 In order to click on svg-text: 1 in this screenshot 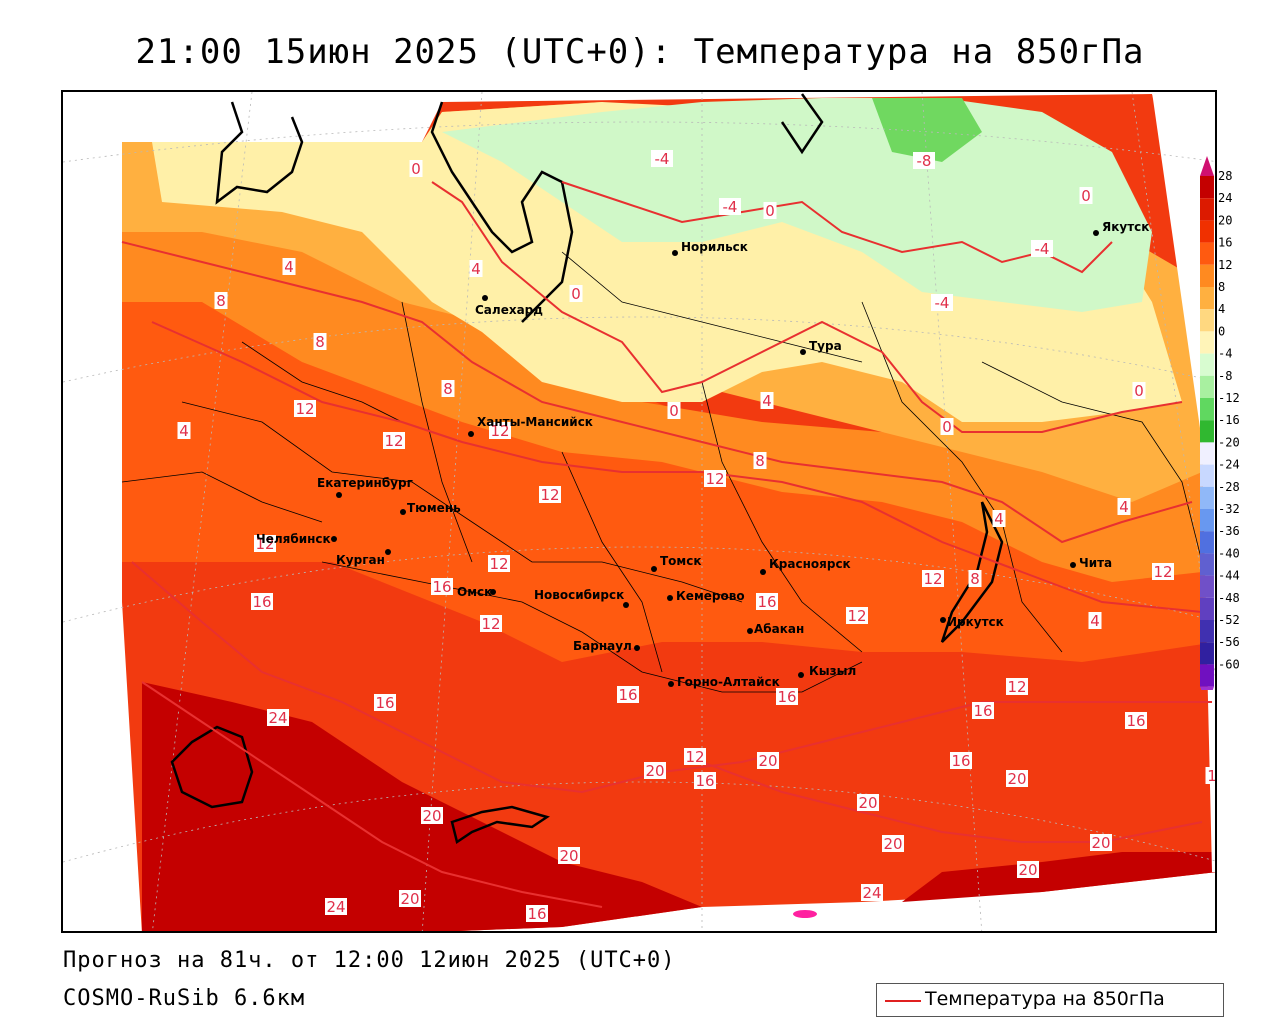, I will do `click(1212, 776)`.